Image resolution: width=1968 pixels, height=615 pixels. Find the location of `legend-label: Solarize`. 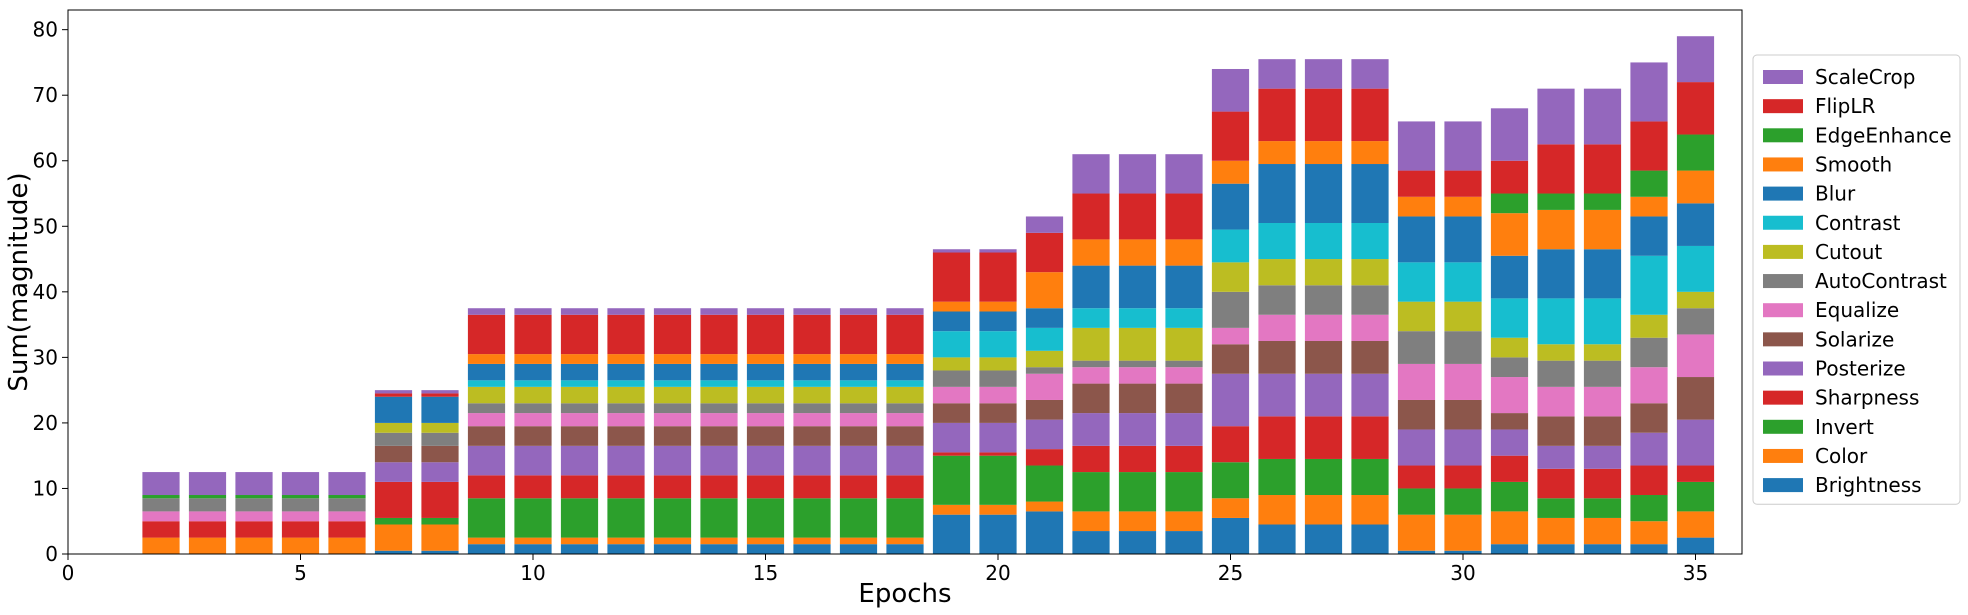

legend-label: Solarize is located at coordinates (1854, 339).